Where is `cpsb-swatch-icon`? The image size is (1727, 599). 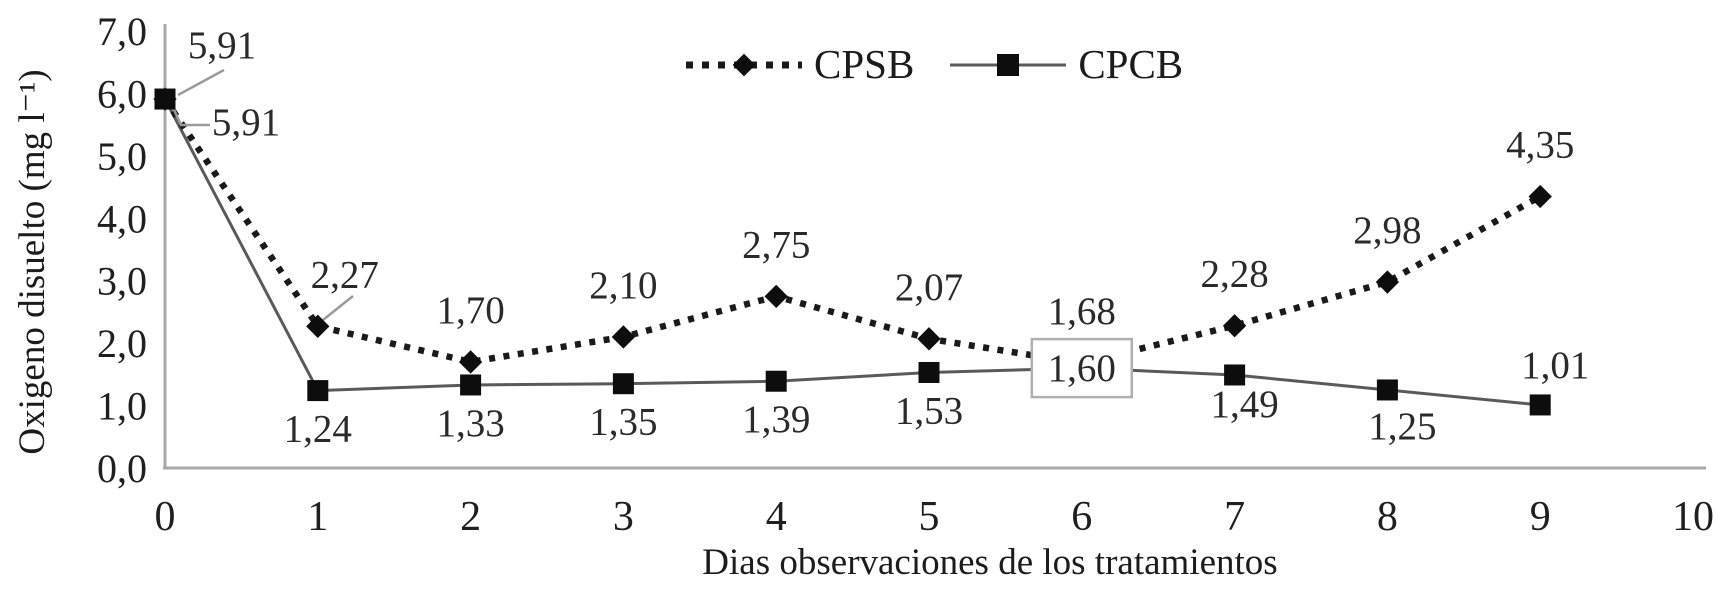
cpsb-swatch-icon is located at coordinates (744, 64).